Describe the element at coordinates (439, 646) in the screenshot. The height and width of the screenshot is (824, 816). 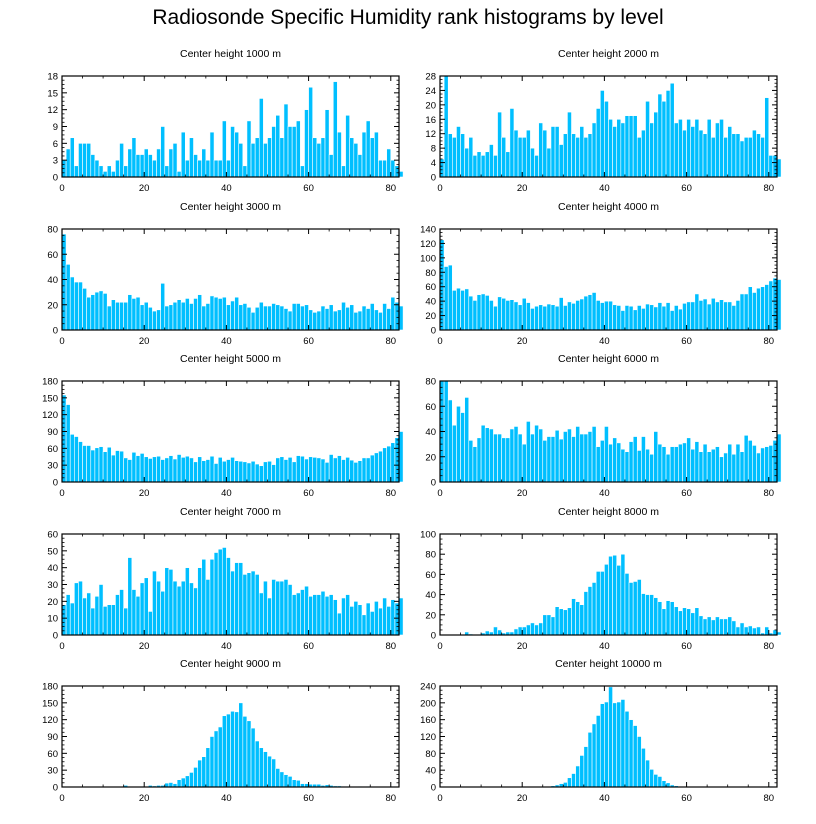
I see `x-tick-label: 0` at that location.